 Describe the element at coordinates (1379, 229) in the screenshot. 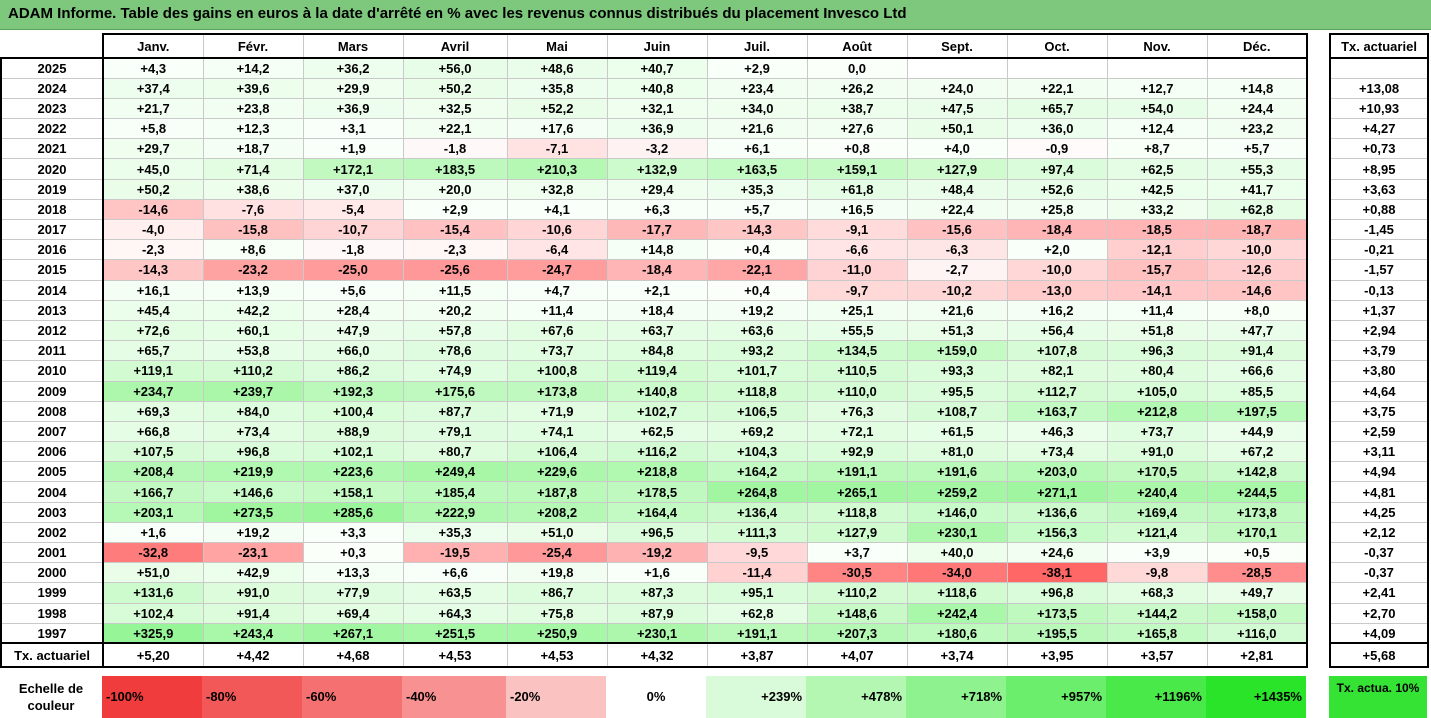

I see `tx-cell: -1,45` at that location.